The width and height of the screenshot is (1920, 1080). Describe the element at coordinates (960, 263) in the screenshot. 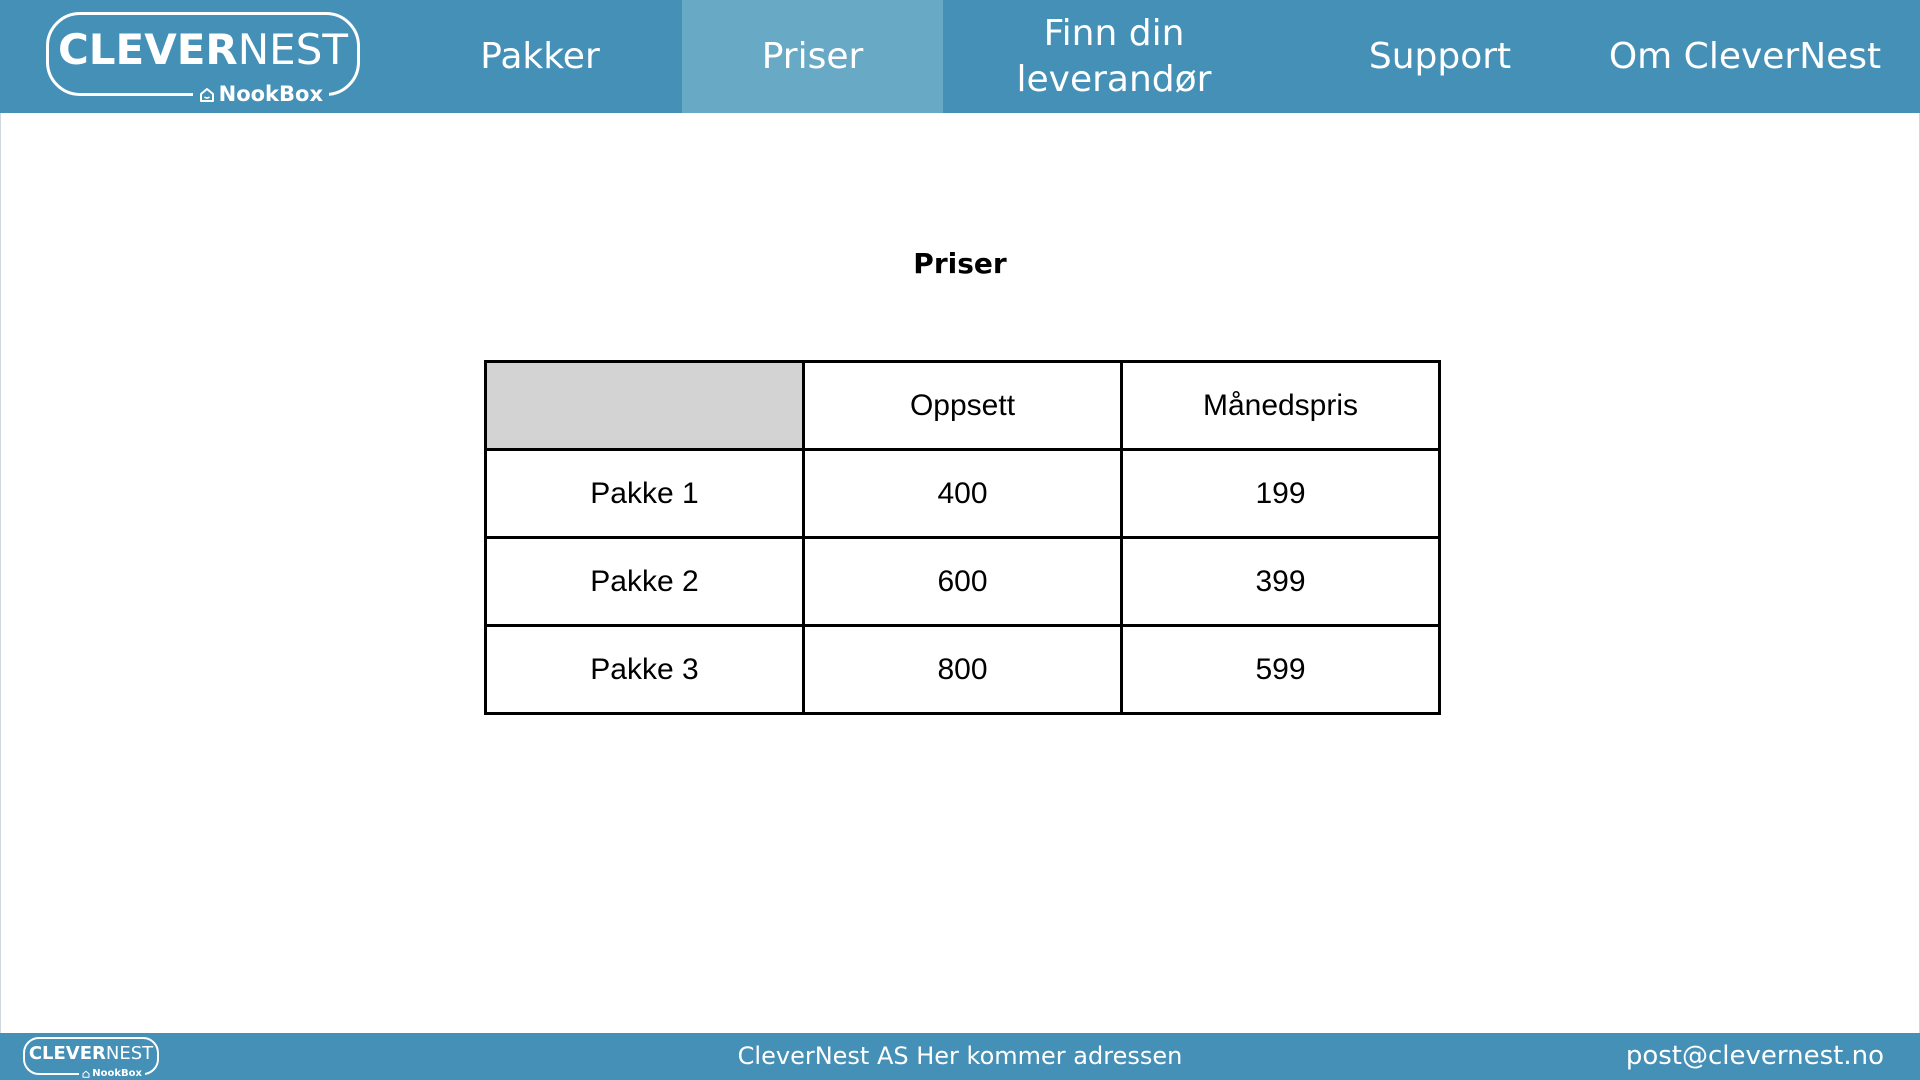

I see `page-title: Priser` at that location.